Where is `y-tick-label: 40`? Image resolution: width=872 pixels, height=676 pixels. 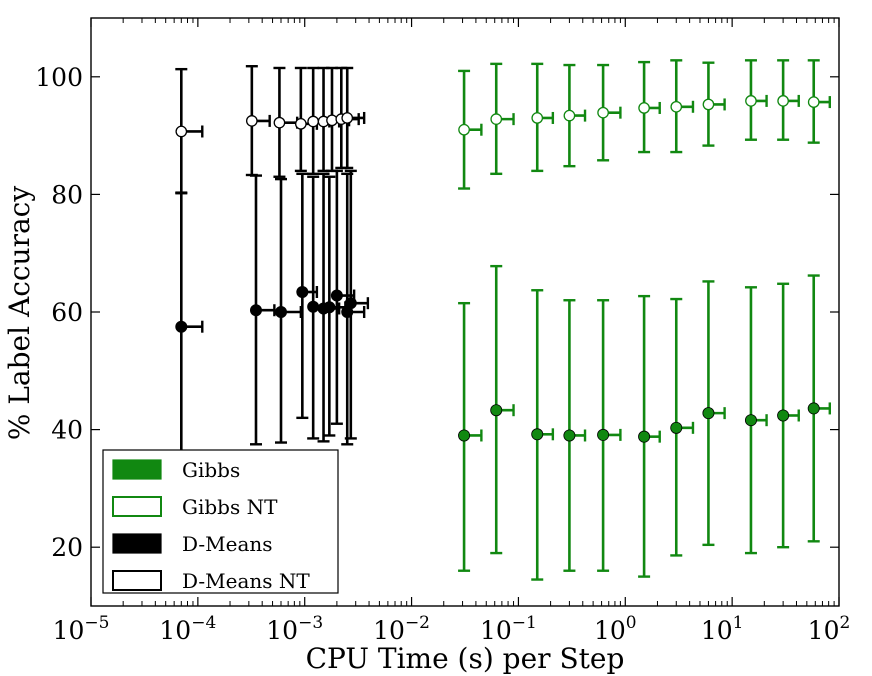 y-tick-label: 40 is located at coordinates (67, 430).